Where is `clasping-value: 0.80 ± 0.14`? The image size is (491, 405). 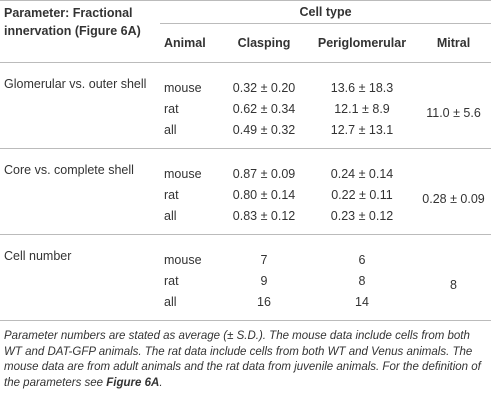 clasping-value: 0.80 ± 0.14 is located at coordinates (264, 194).